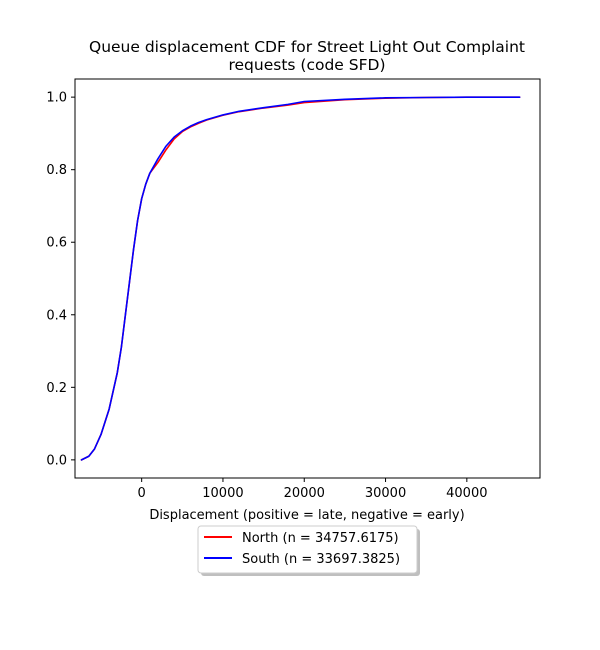 Image resolution: width=600 pixels, height=650 pixels. I want to click on chart-title-line-2: requests (code SFD), so click(306, 65).